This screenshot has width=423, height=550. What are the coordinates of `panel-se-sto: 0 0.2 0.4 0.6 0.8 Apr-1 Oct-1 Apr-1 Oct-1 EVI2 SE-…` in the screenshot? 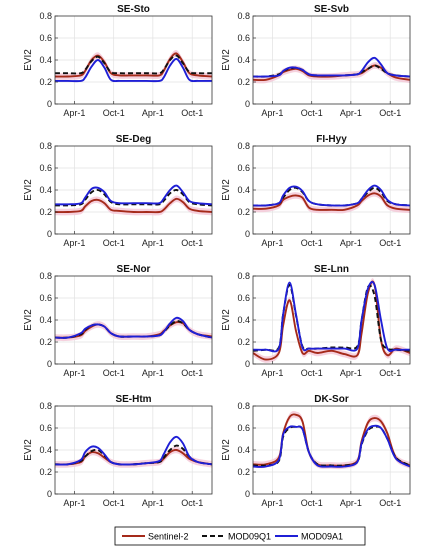 It's located at (118, 61).